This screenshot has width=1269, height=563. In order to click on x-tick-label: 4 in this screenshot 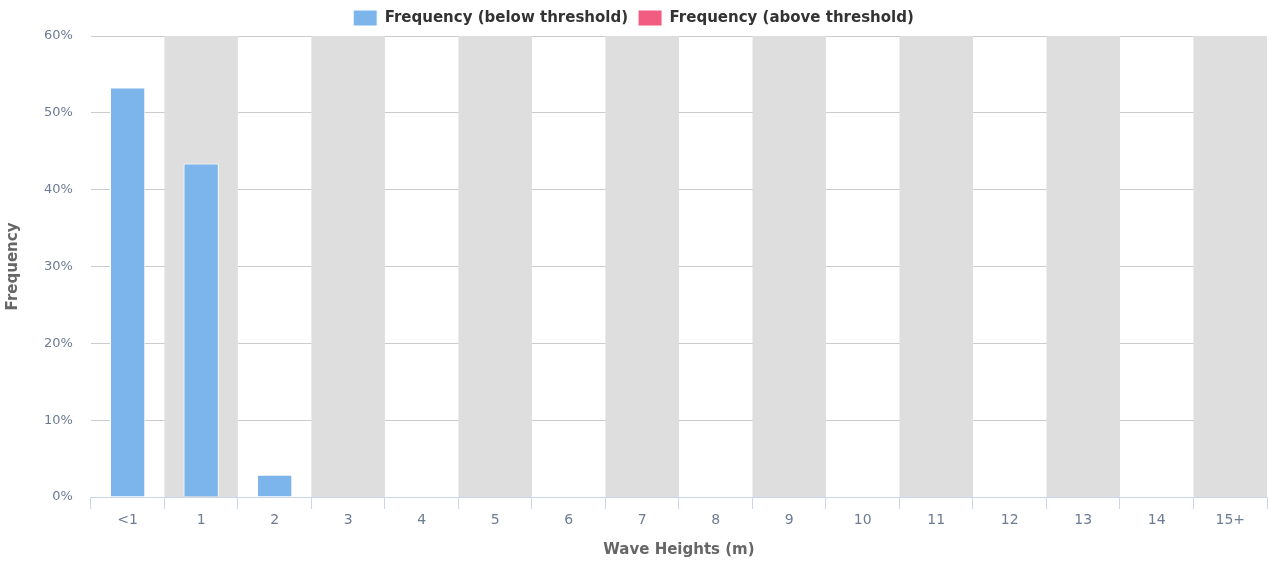, I will do `click(422, 518)`.